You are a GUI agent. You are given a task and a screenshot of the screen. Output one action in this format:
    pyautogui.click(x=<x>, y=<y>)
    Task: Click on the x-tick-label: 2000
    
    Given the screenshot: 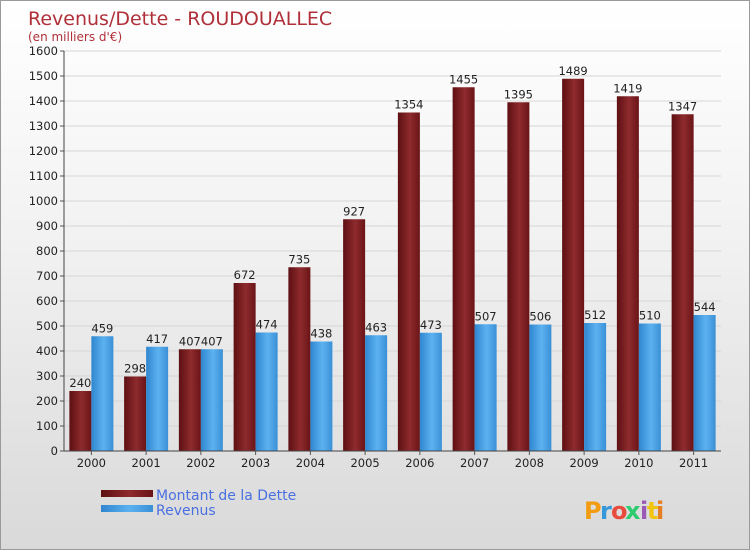 What is the action you would take?
    pyautogui.click(x=91, y=463)
    